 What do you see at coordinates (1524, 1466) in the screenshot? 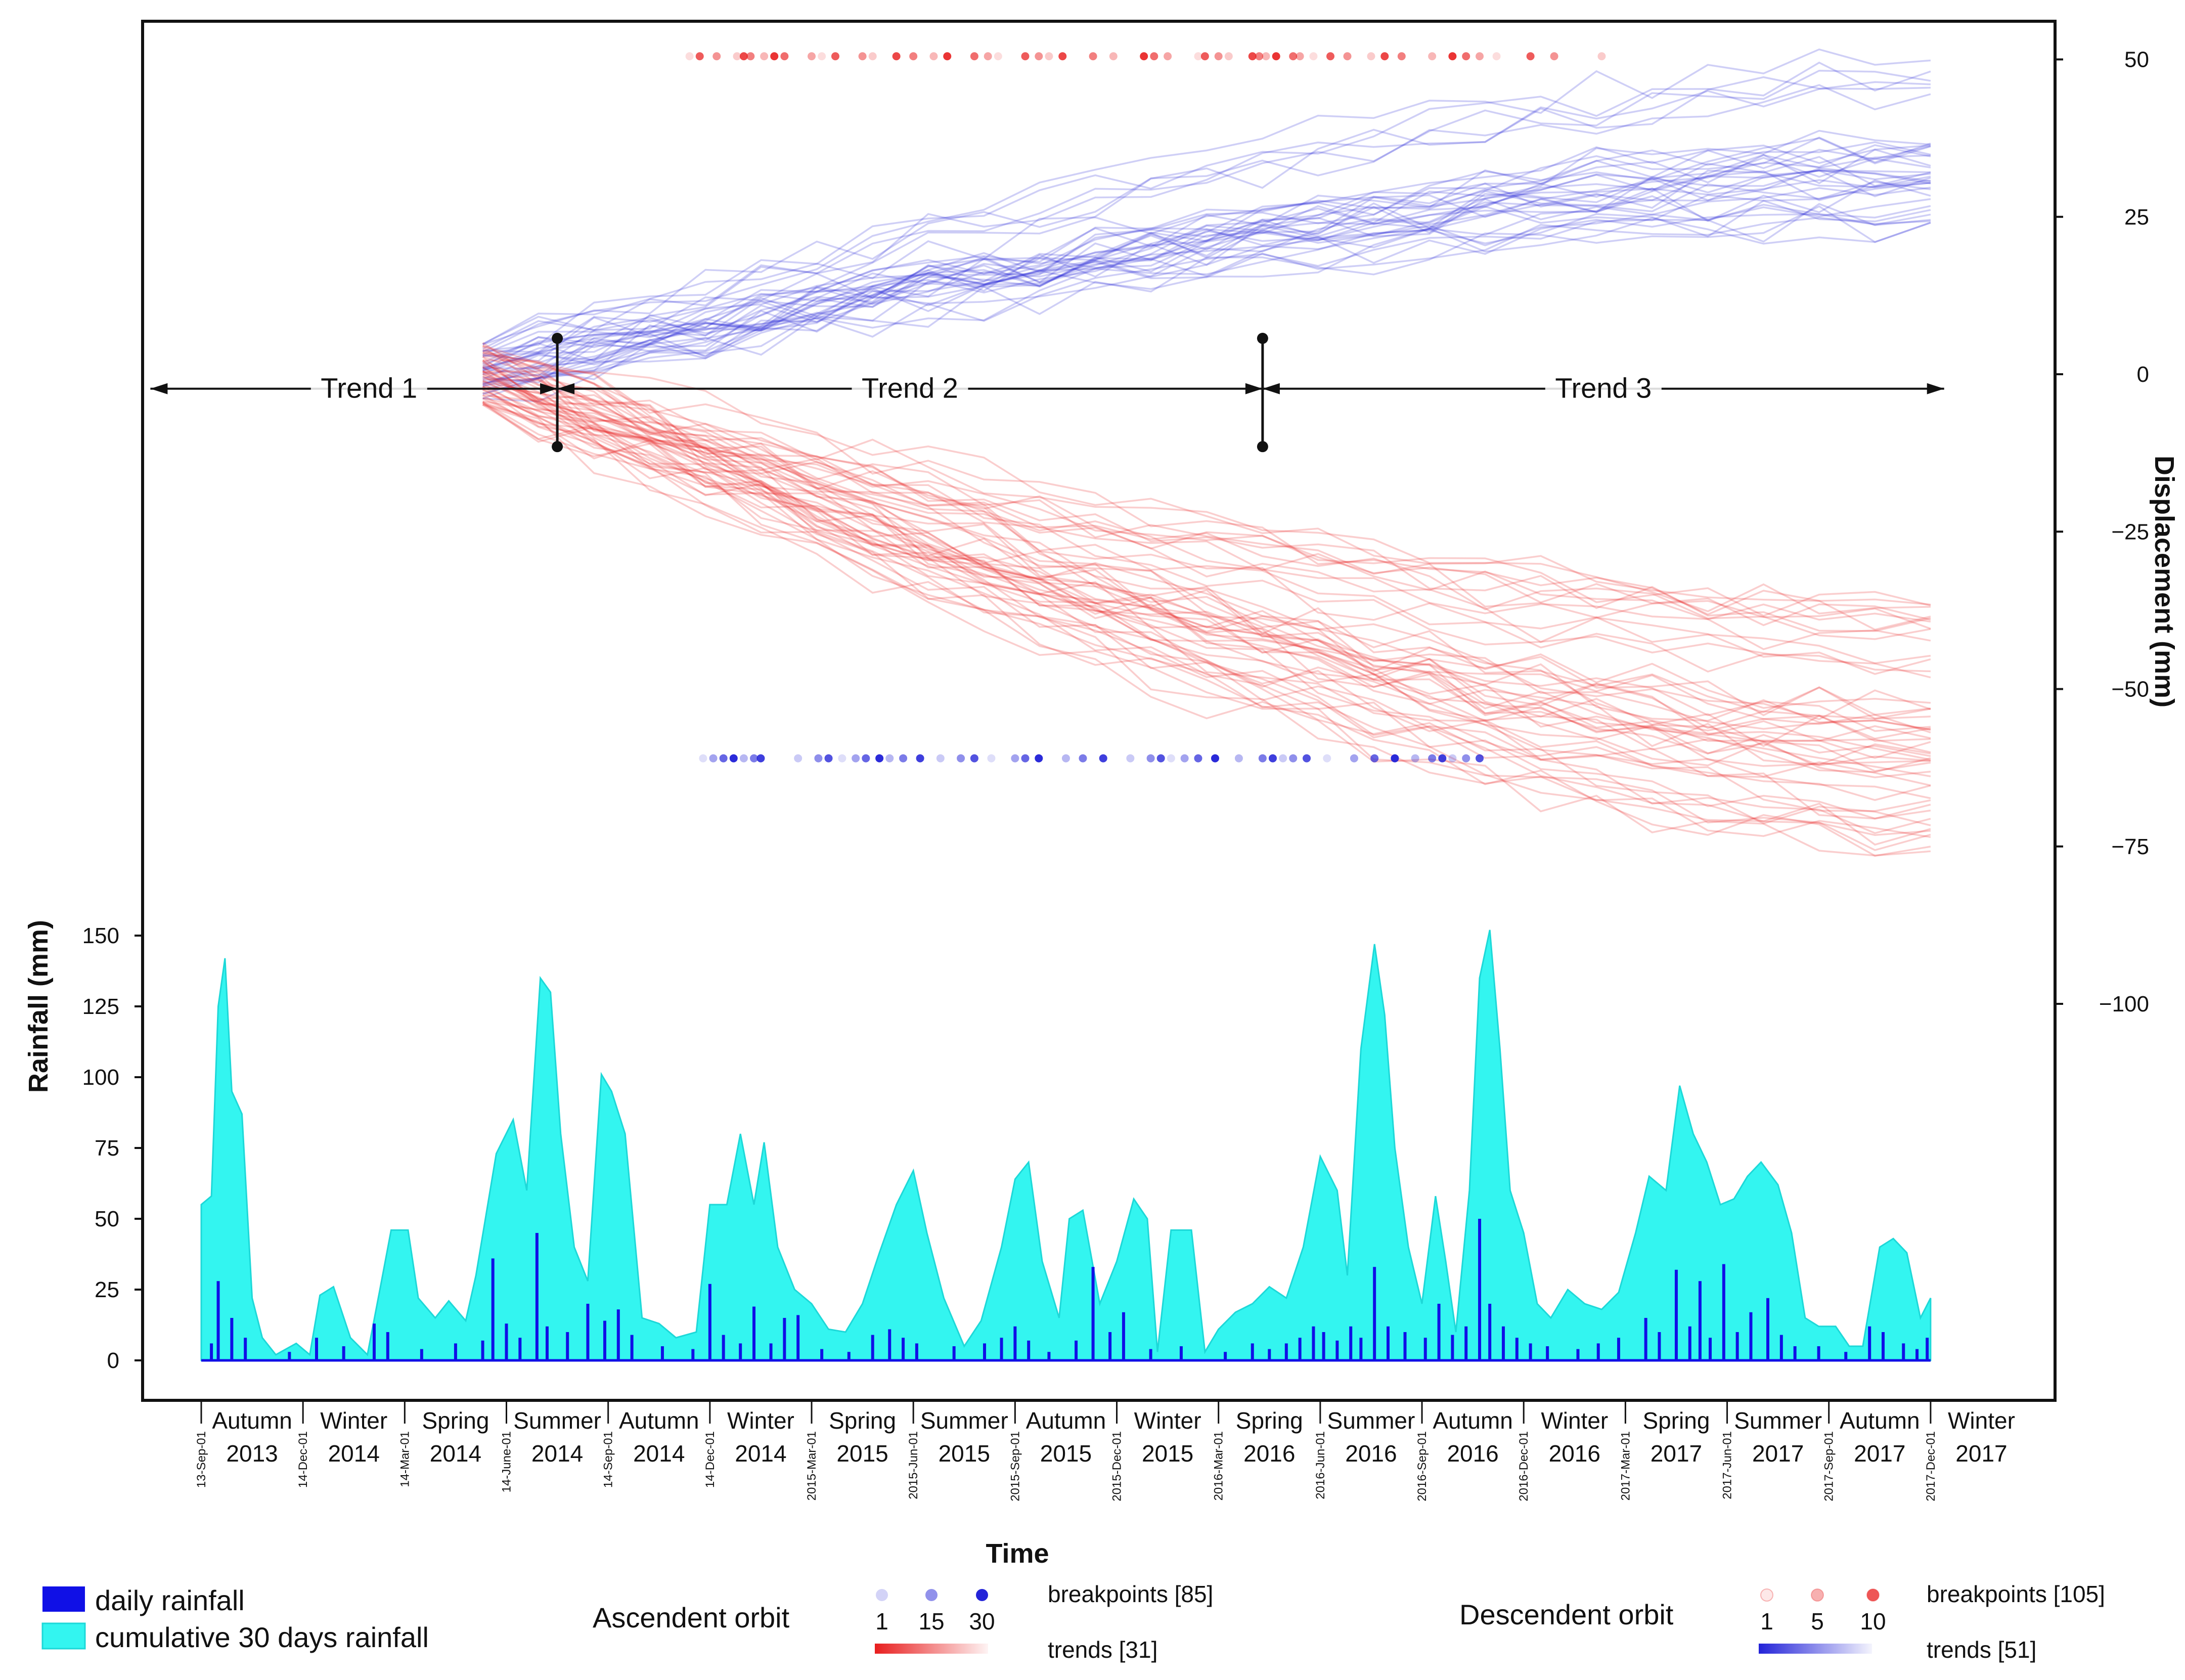
I see `date-label: 2016-Dec-01` at bounding box center [1524, 1466].